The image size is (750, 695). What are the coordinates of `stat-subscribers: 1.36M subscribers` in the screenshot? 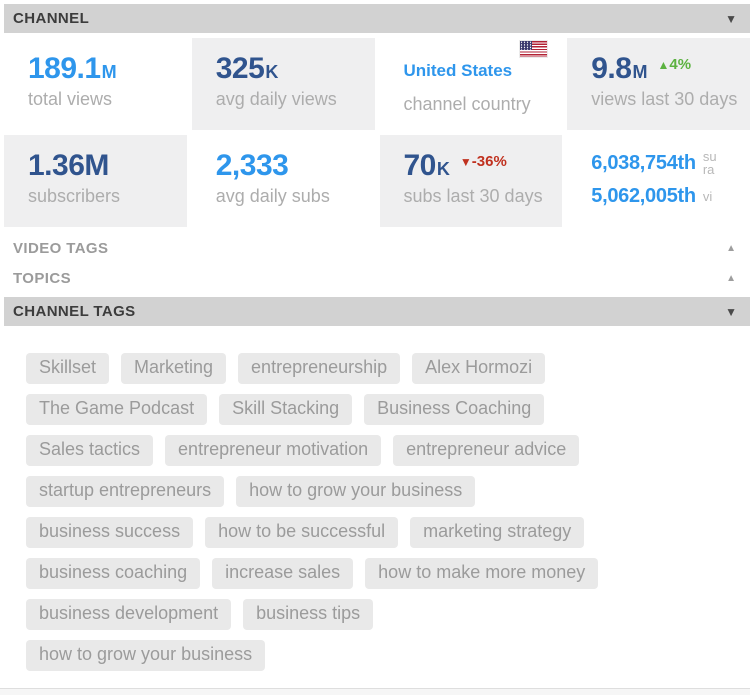 It's located at (95, 181).